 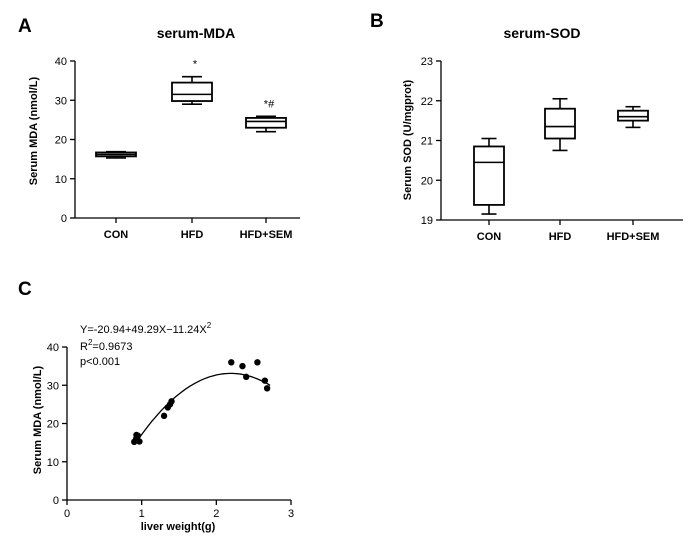 I want to click on panel-letter-c: C, so click(x=25, y=289).